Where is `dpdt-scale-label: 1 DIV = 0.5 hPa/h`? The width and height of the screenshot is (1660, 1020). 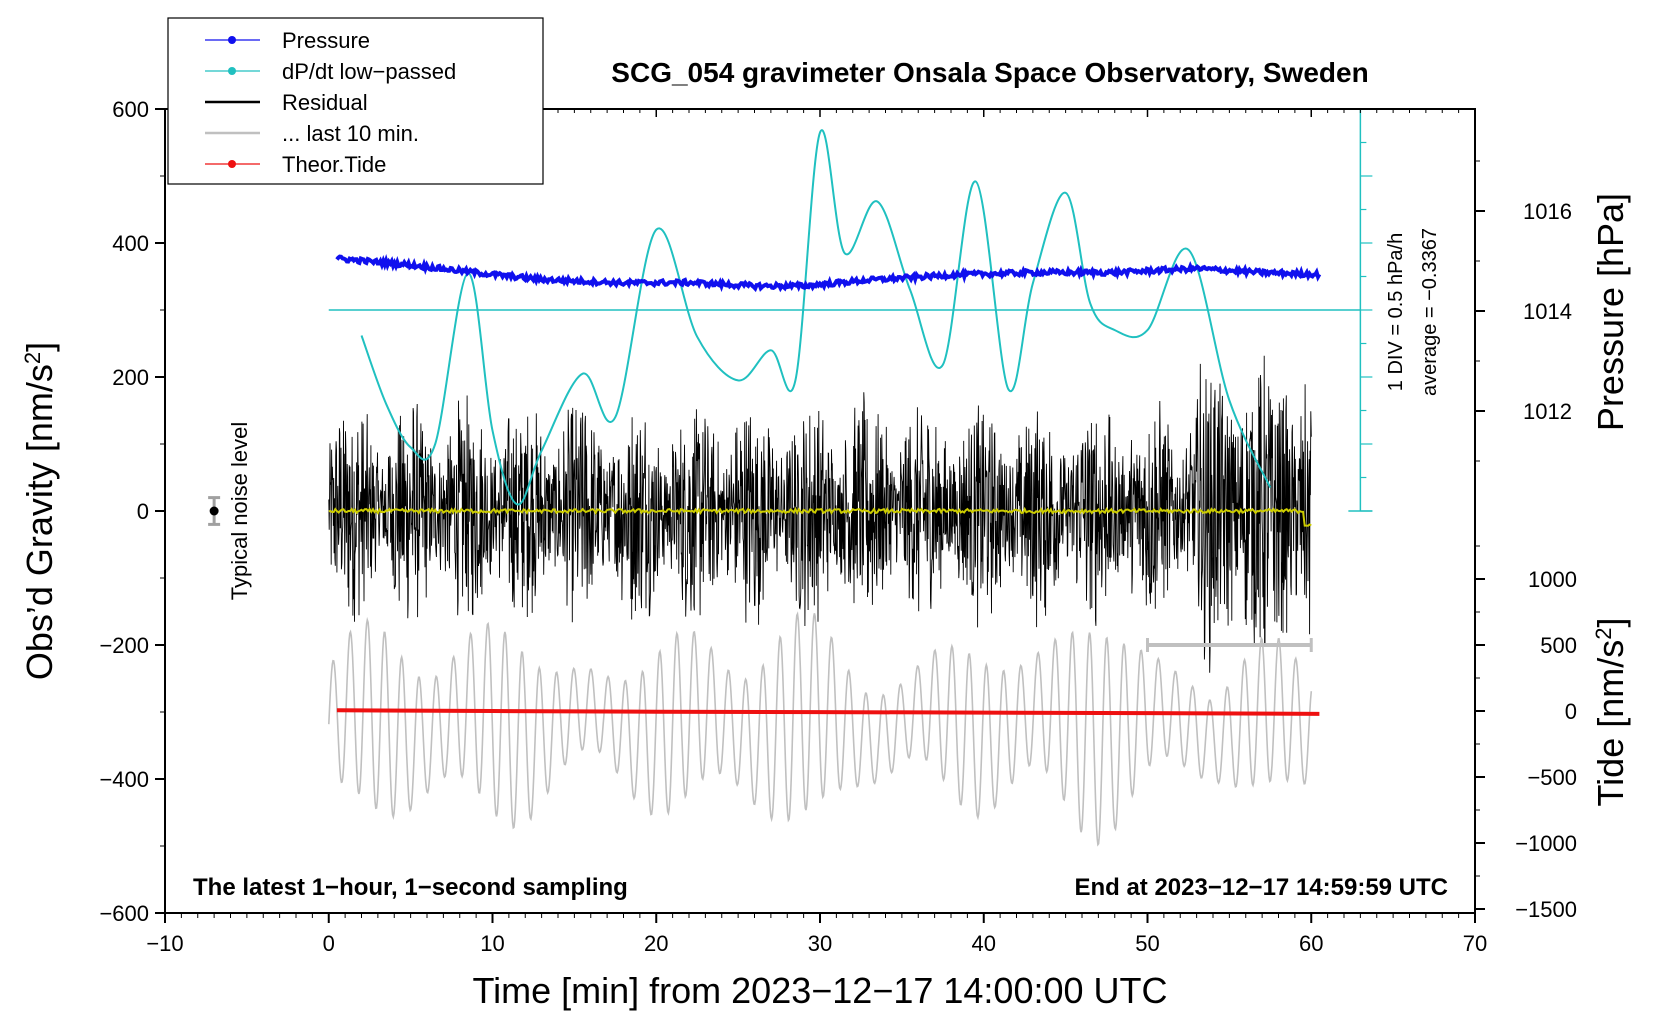
dpdt-scale-label: 1 DIV = 0.5 hPa/h is located at coordinates (1396, 312).